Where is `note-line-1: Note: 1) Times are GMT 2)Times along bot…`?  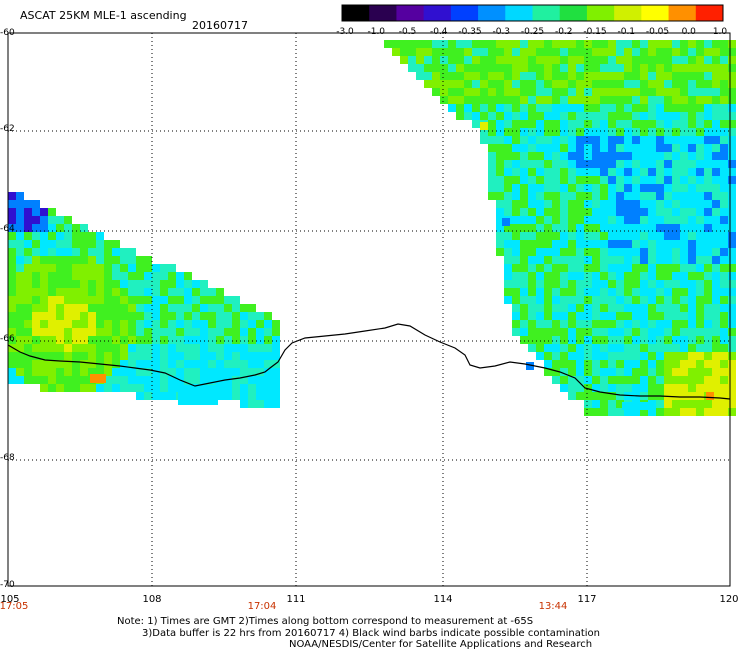
note-line-1: Note: 1) Times are GMT 2)Times along bot… is located at coordinates (325, 621).